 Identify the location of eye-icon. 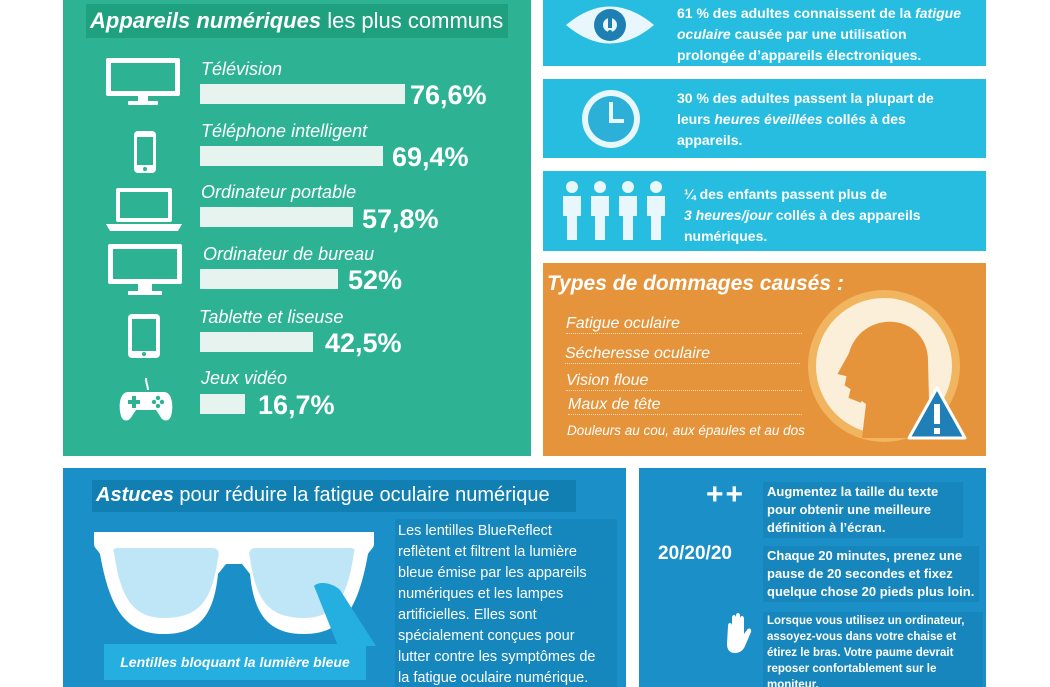
(610, 25).